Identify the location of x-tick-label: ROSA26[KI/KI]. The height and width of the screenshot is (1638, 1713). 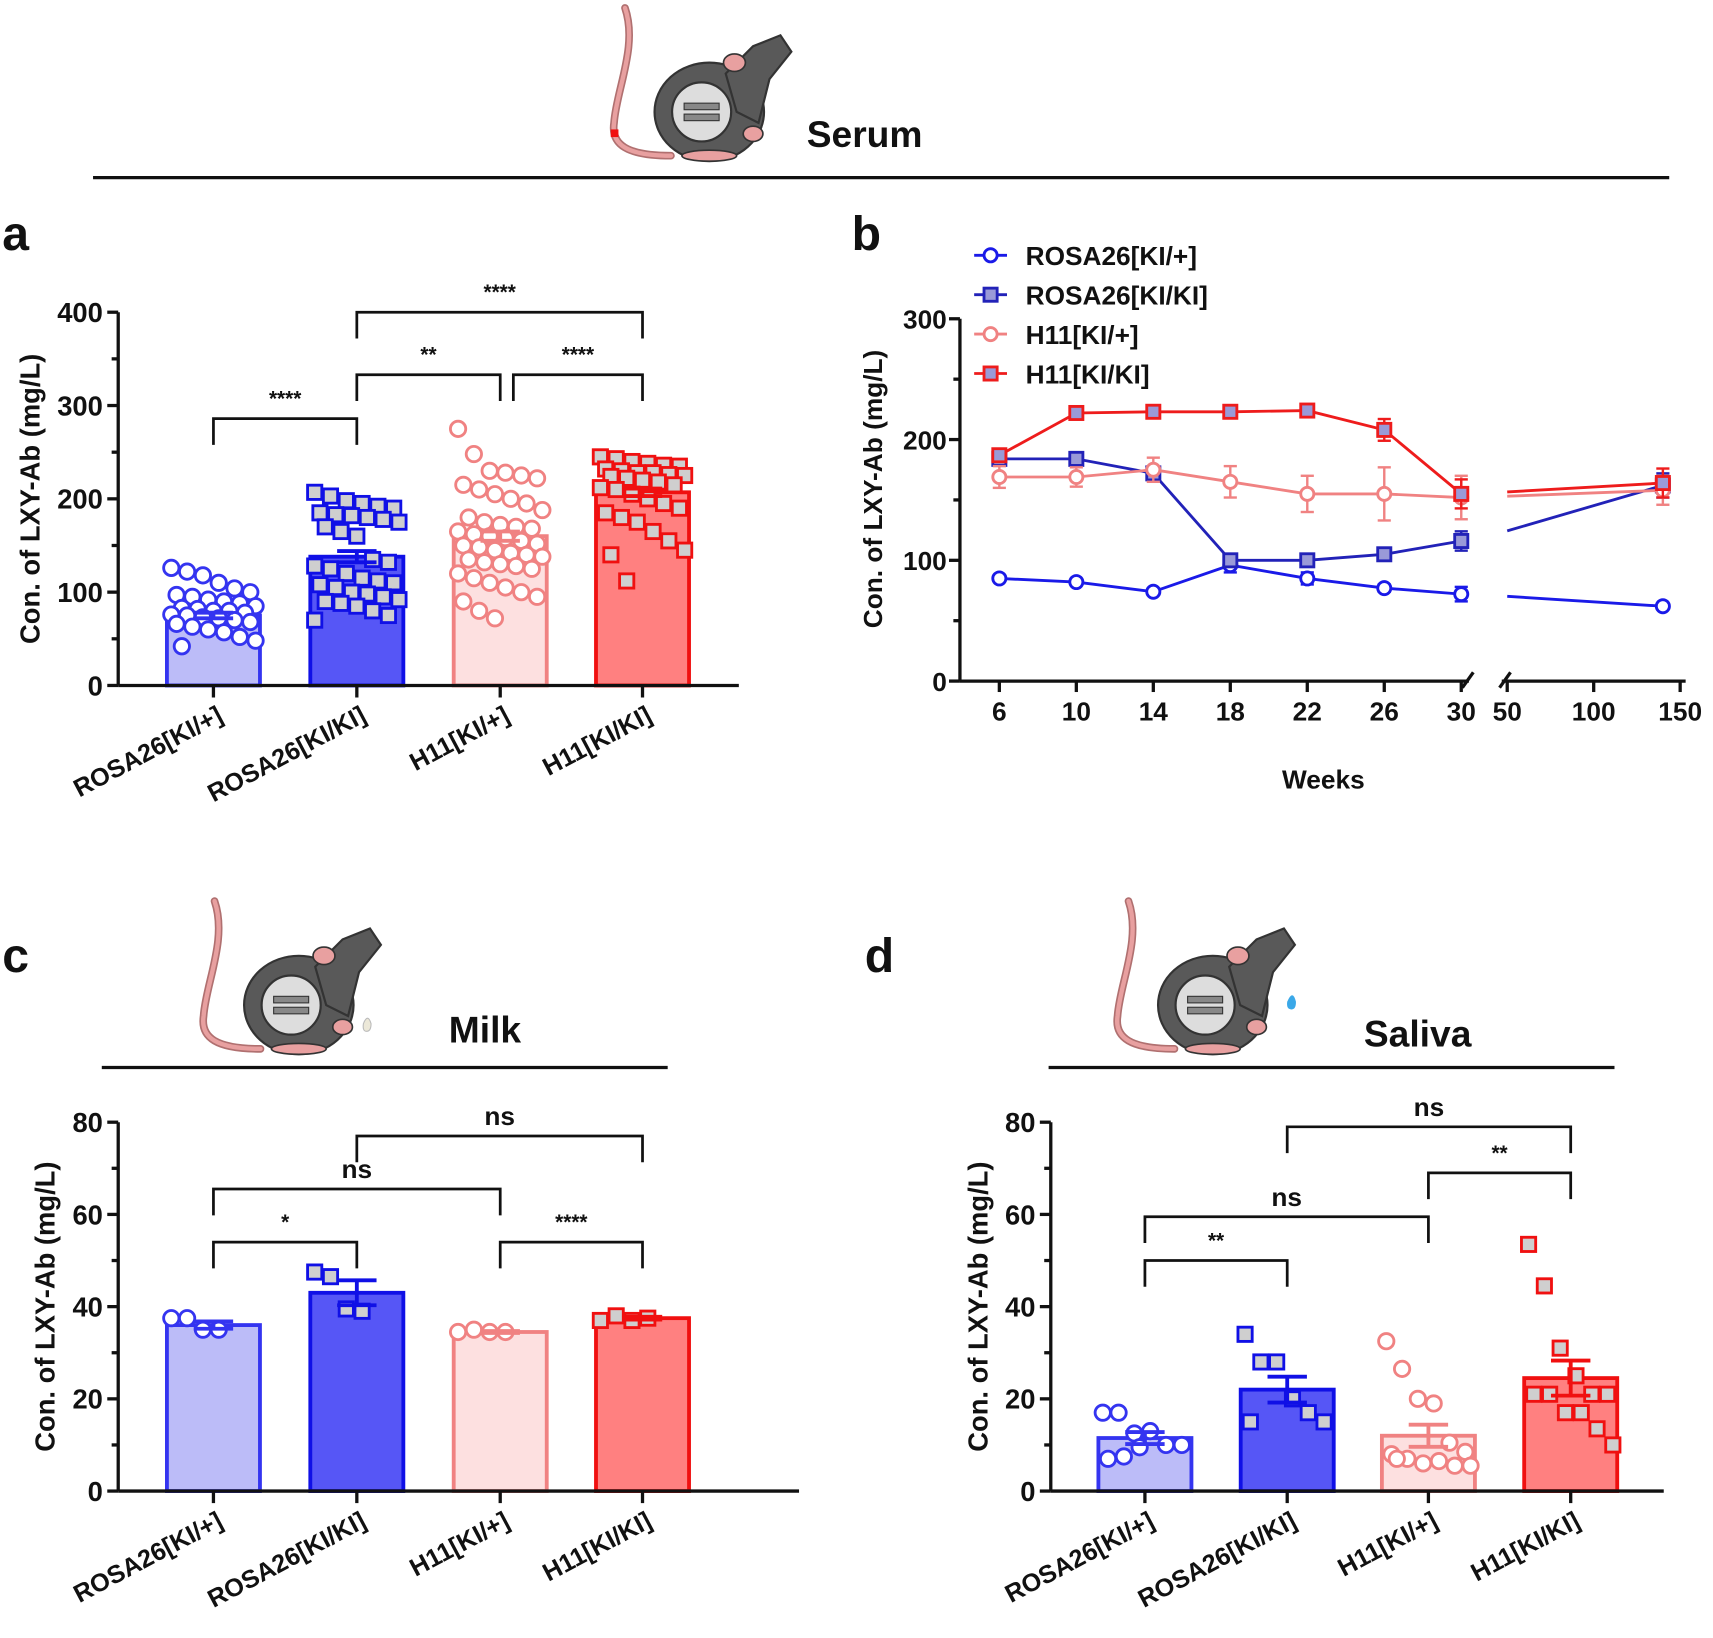
(1217, 1560).